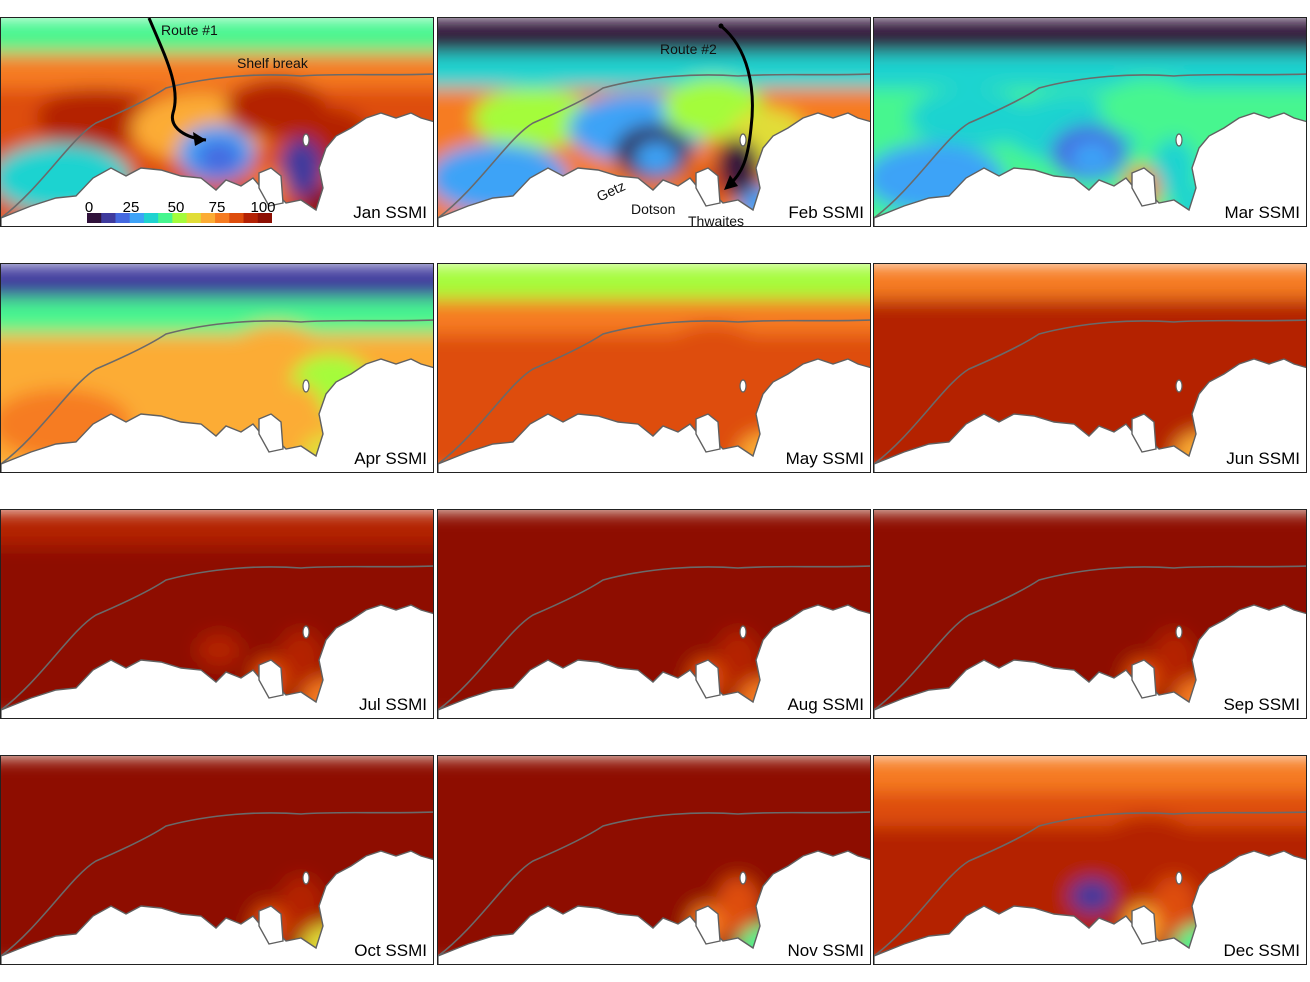 The height and width of the screenshot is (982, 1310). Describe the element at coordinates (824, 458) in the screenshot. I see `panel-label: May SSMI` at that location.